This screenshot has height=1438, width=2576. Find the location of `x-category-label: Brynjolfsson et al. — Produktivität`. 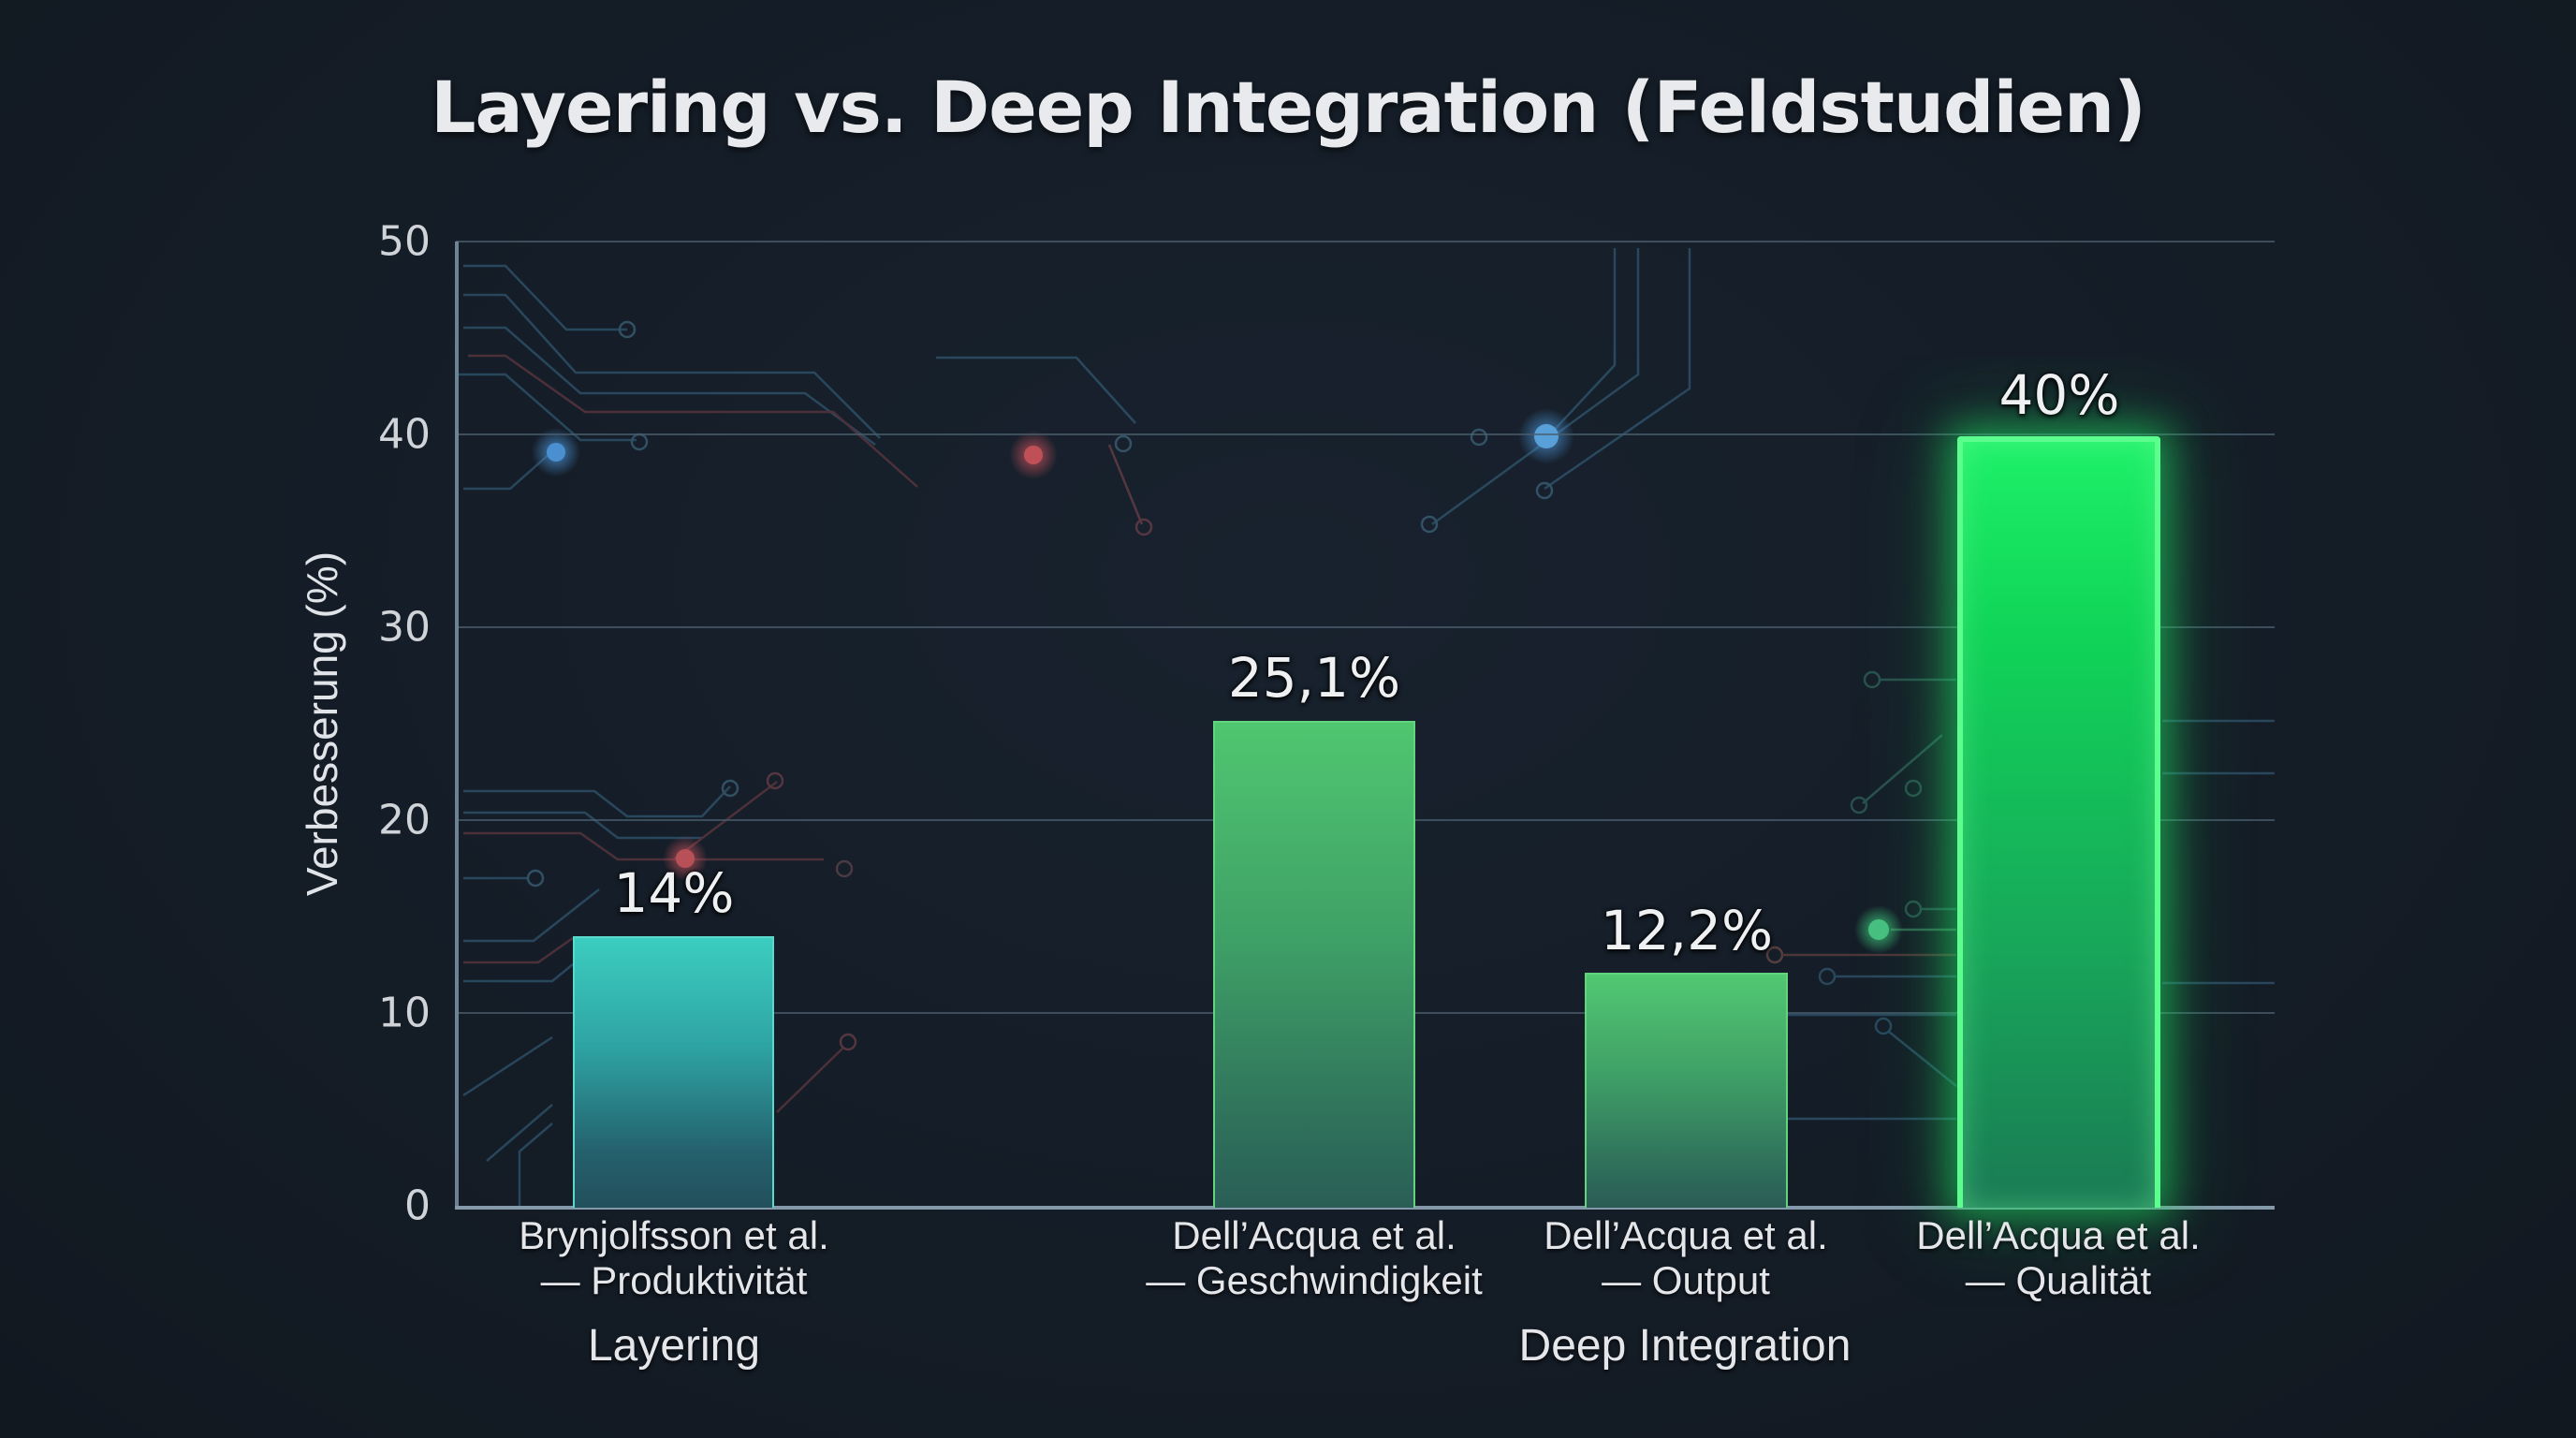

x-category-label: Brynjolfsson et al. — Produktivität is located at coordinates (674, 1258).